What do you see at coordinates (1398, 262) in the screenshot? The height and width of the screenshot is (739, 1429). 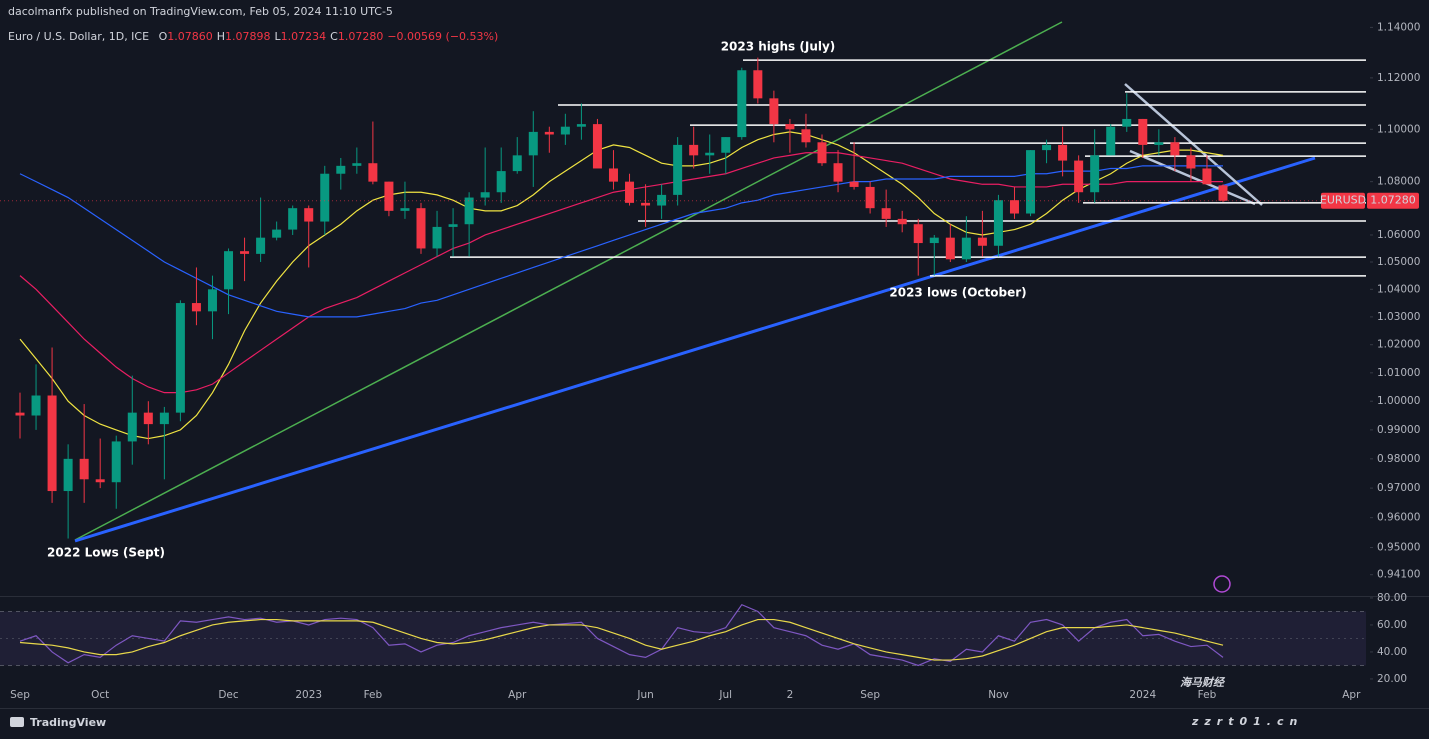 I see `y-tick-label: 1.05000` at bounding box center [1398, 262].